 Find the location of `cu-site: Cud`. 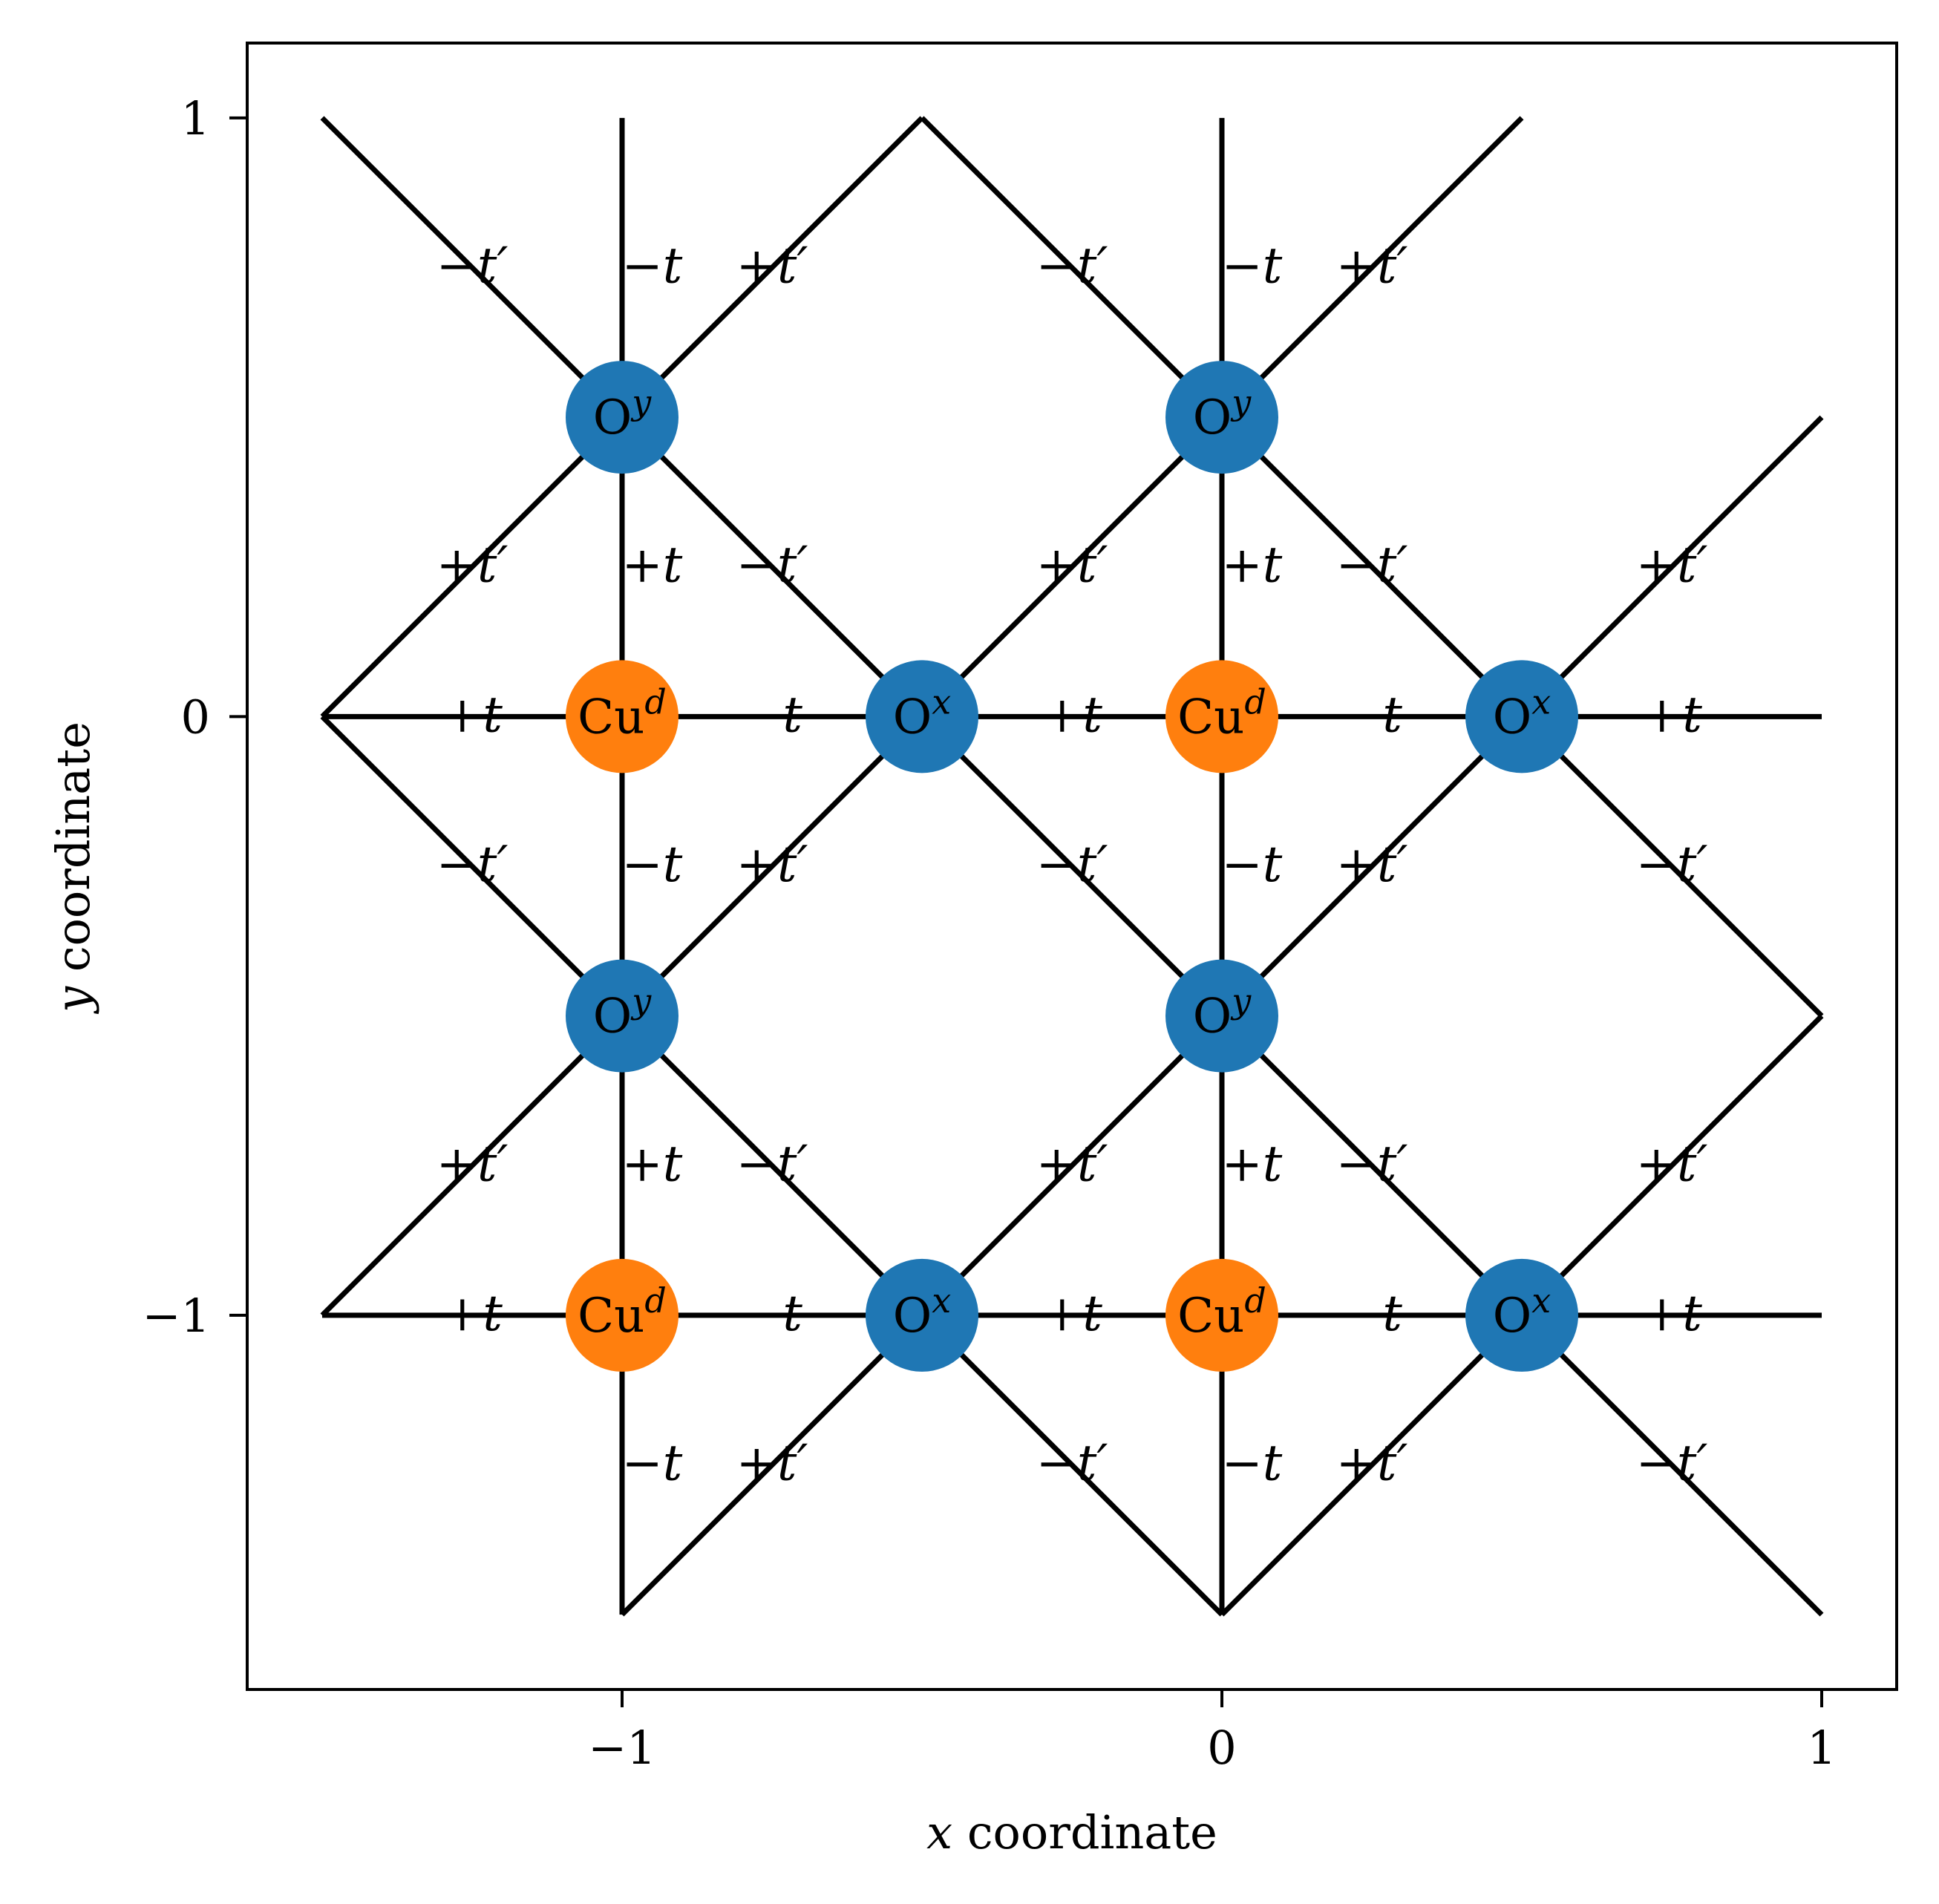

cu-site: Cud is located at coordinates (622, 1315).